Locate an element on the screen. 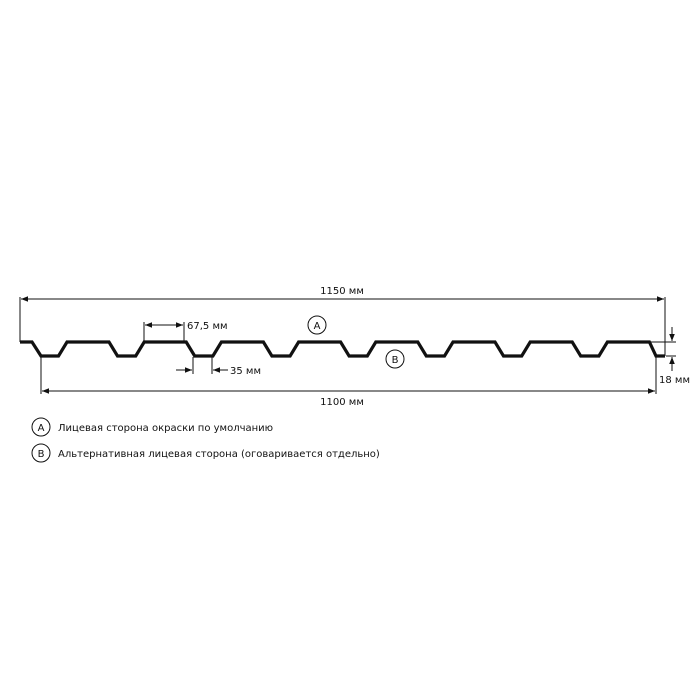 Image resolution: width=700 pixels, height=700 pixels. legend-text: Лицевая сторона окраски по умолчанию is located at coordinates (165, 428).